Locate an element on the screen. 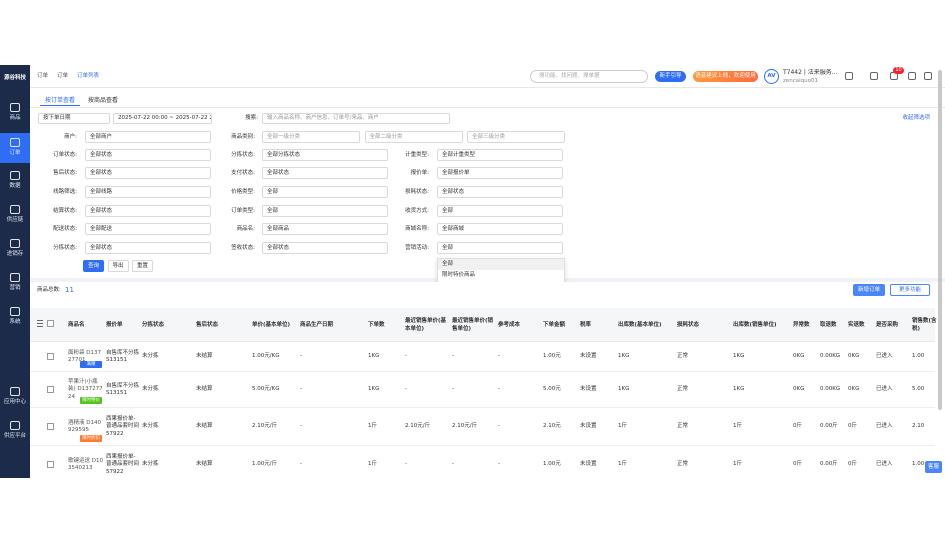  collapse-link: 收起筛选项 is located at coordinates (916, 118).